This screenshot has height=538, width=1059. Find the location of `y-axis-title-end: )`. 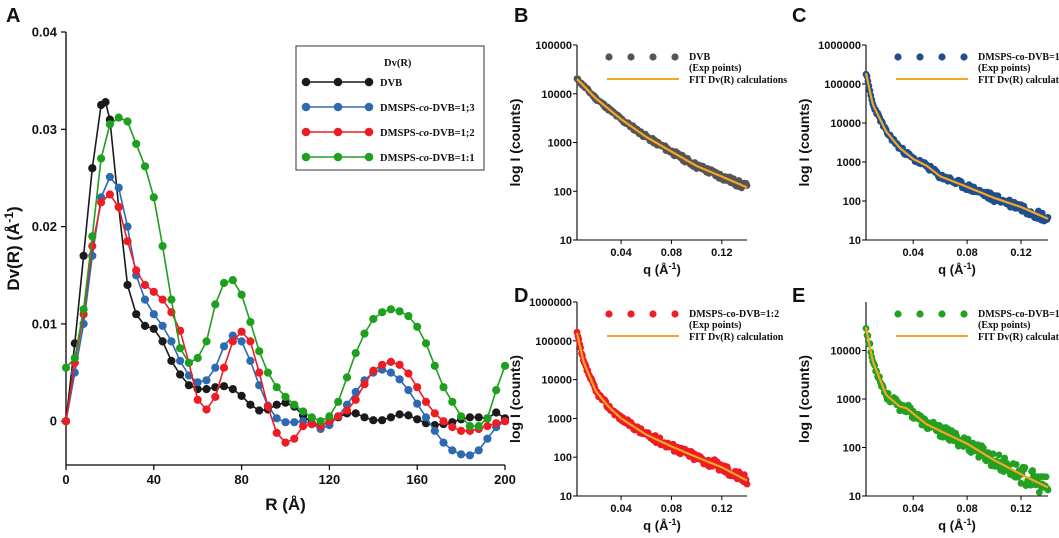

y-axis-title-end: ) is located at coordinates (13, 209).